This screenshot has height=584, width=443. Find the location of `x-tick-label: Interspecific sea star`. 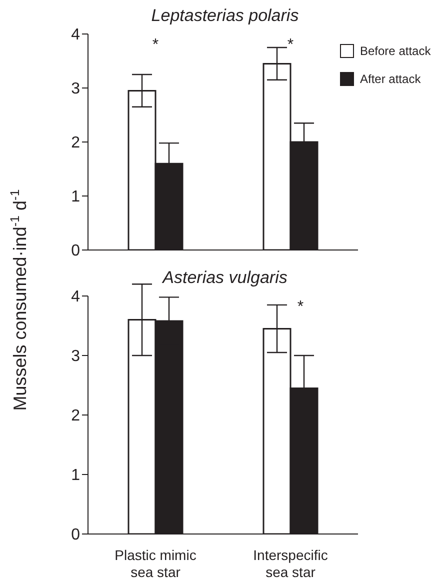

x-tick-label: Interspecific sea star is located at coordinates (290, 563).